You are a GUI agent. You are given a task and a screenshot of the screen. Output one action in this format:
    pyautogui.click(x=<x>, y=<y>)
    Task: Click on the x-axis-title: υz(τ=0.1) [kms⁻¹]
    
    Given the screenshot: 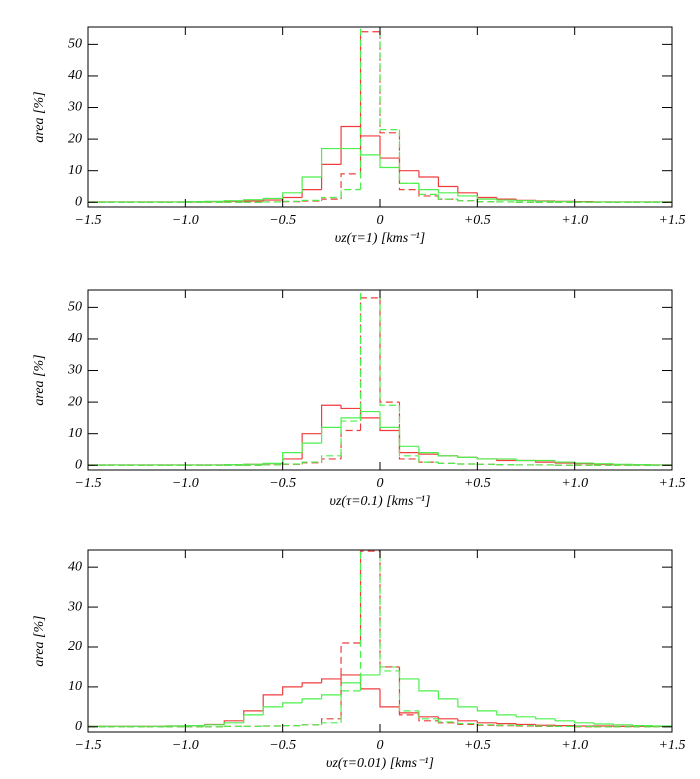 What is the action you would take?
    pyautogui.click(x=380, y=501)
    